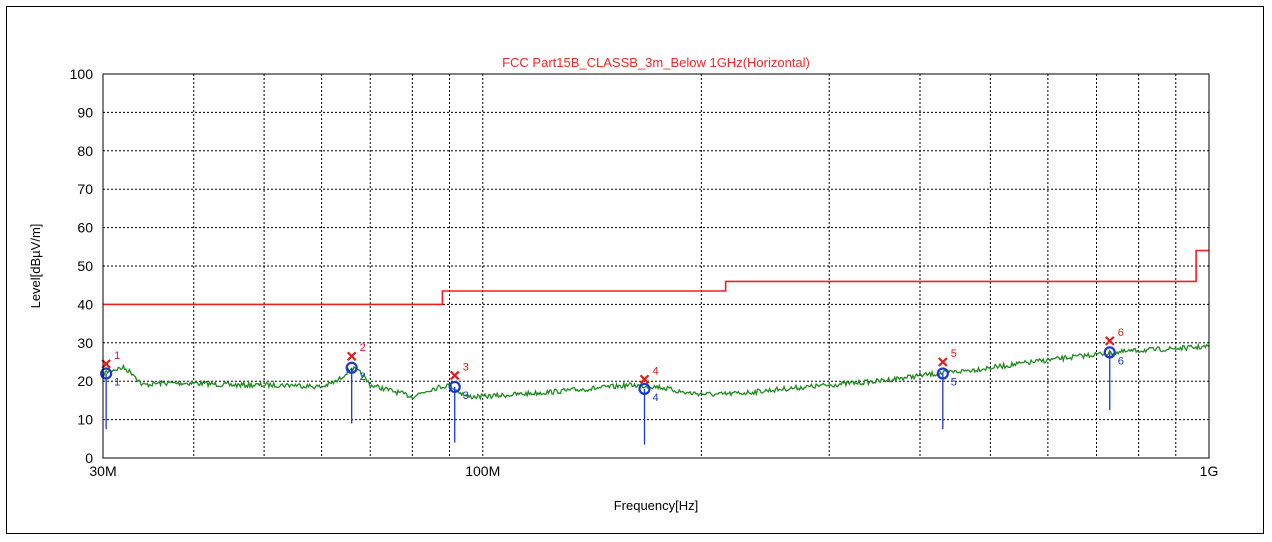  Describe the element at coordinates (363, 377) in the screenshot. I see `qp-marker-label: 2` at that location.